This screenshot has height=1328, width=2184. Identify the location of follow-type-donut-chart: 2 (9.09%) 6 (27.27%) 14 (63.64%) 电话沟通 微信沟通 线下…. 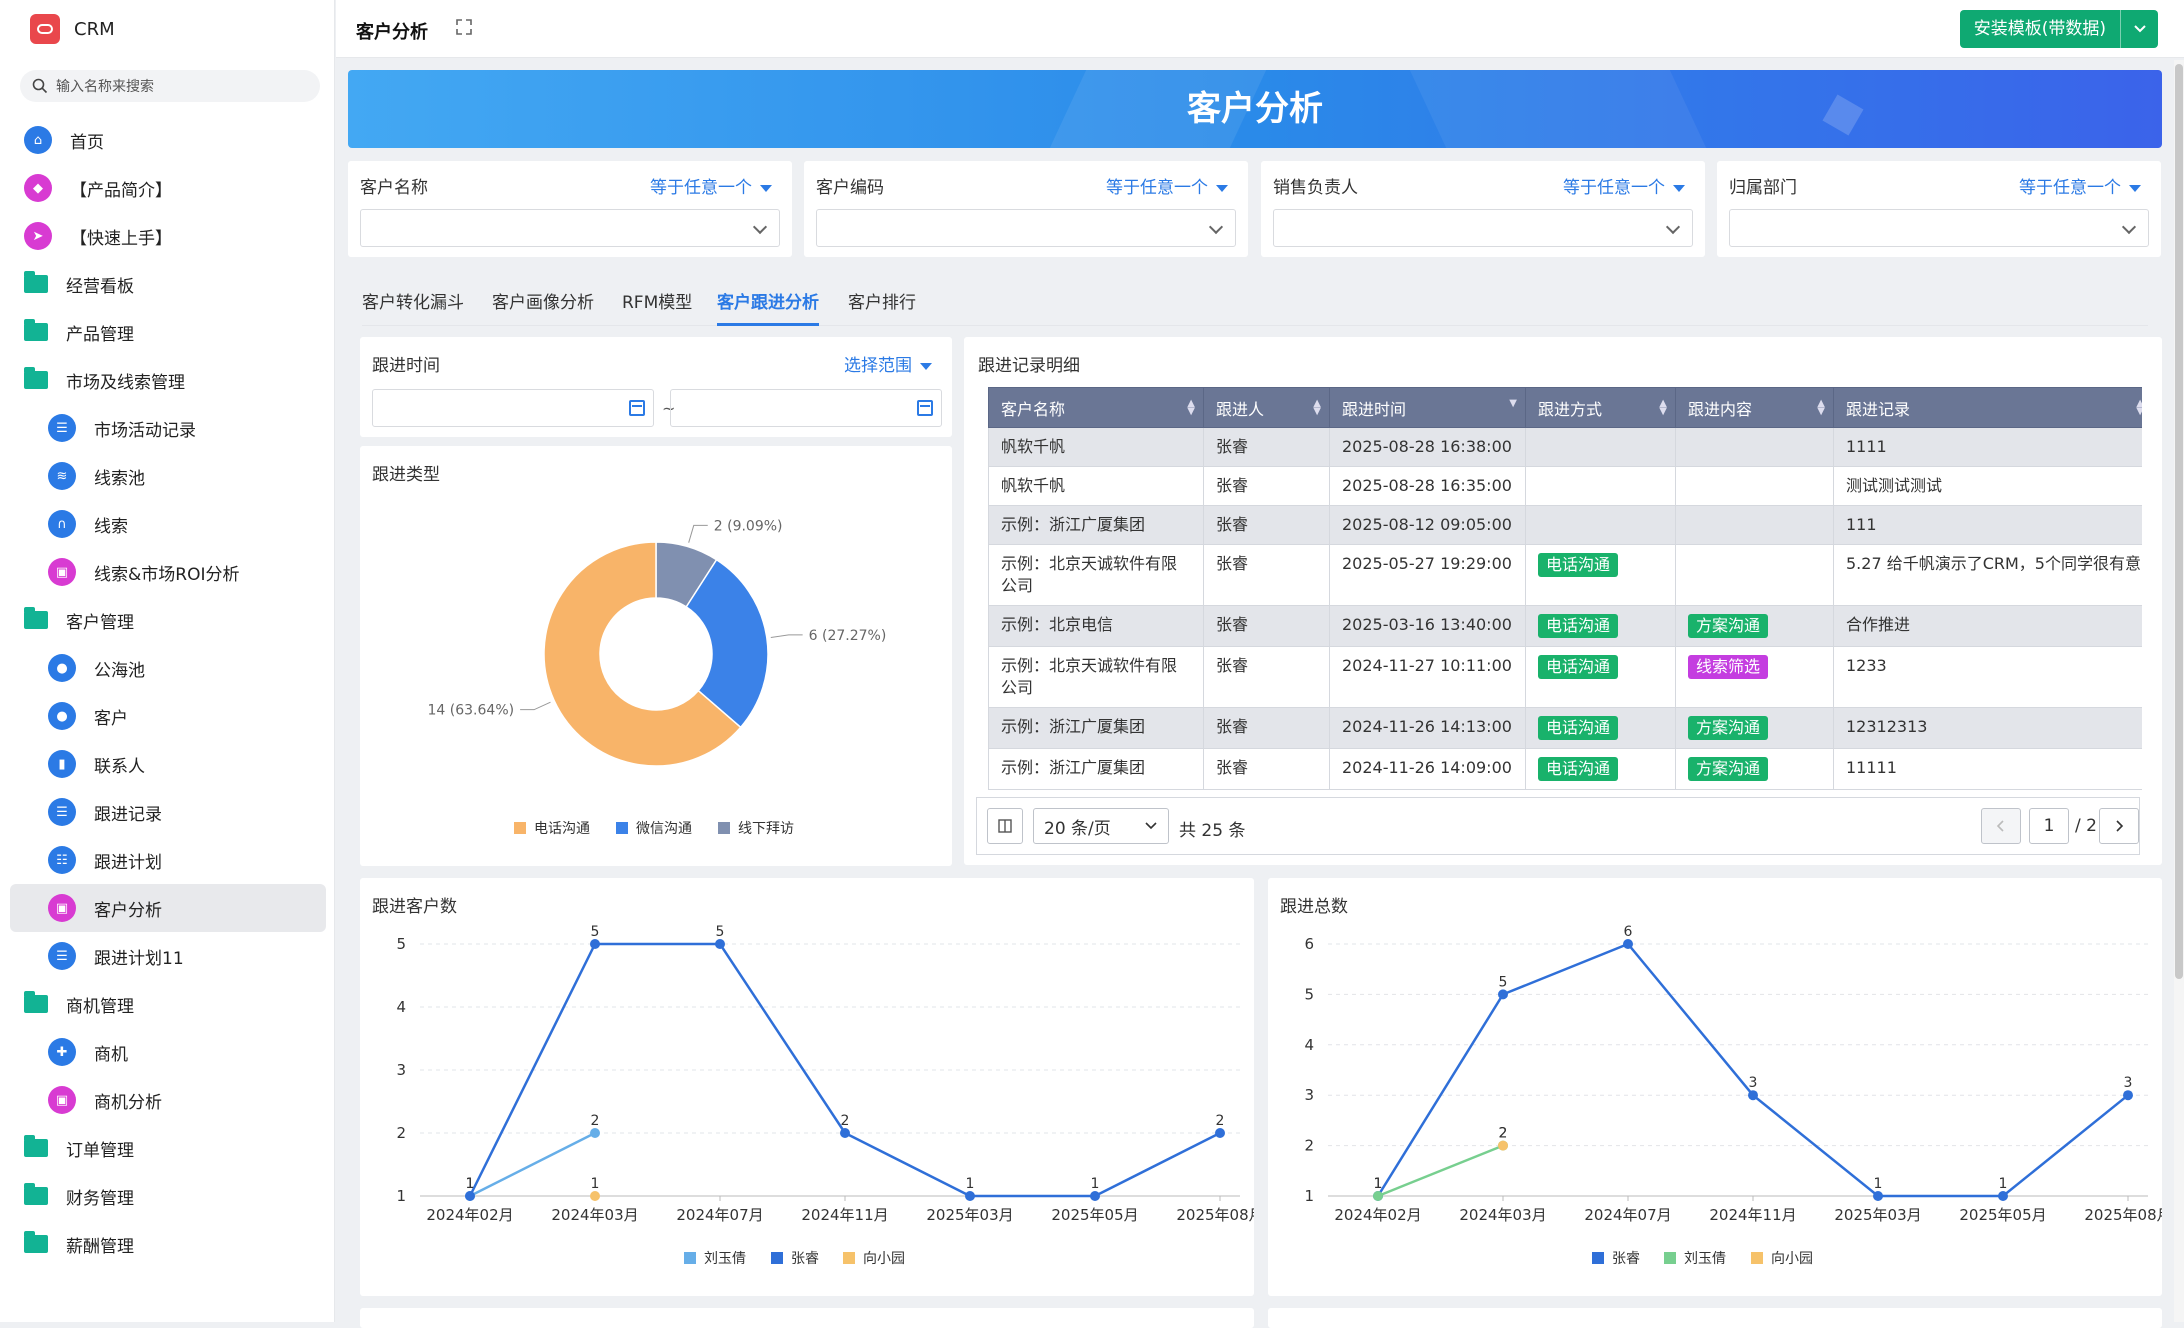
(657, 677).